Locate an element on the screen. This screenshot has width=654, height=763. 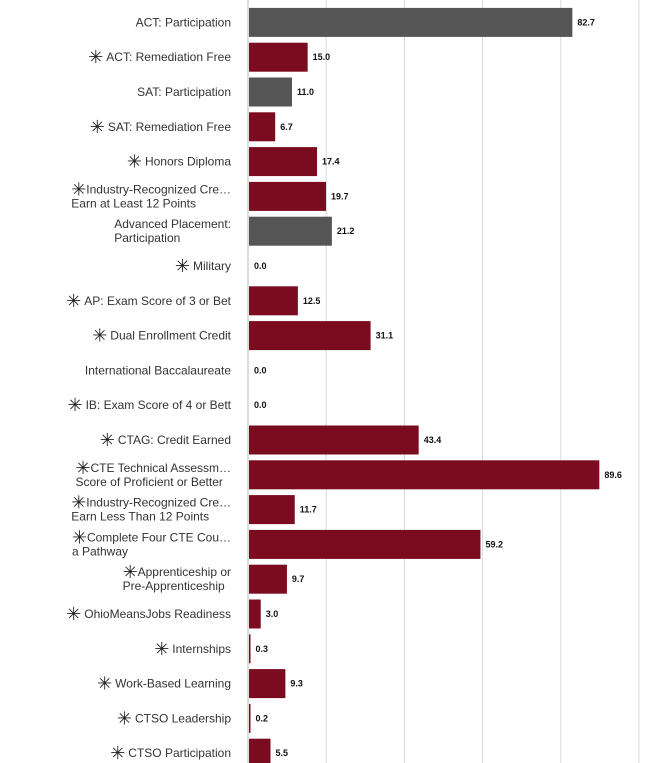
value-label: 19.7 is located at coordinates (340, 196).